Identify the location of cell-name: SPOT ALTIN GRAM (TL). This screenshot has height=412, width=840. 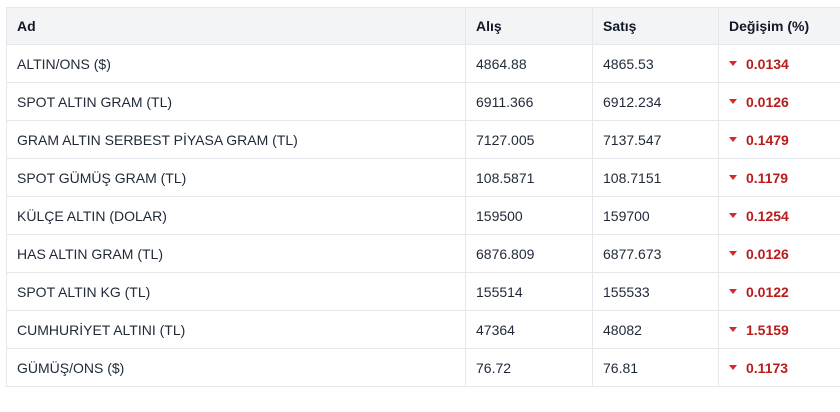
(236, 101).